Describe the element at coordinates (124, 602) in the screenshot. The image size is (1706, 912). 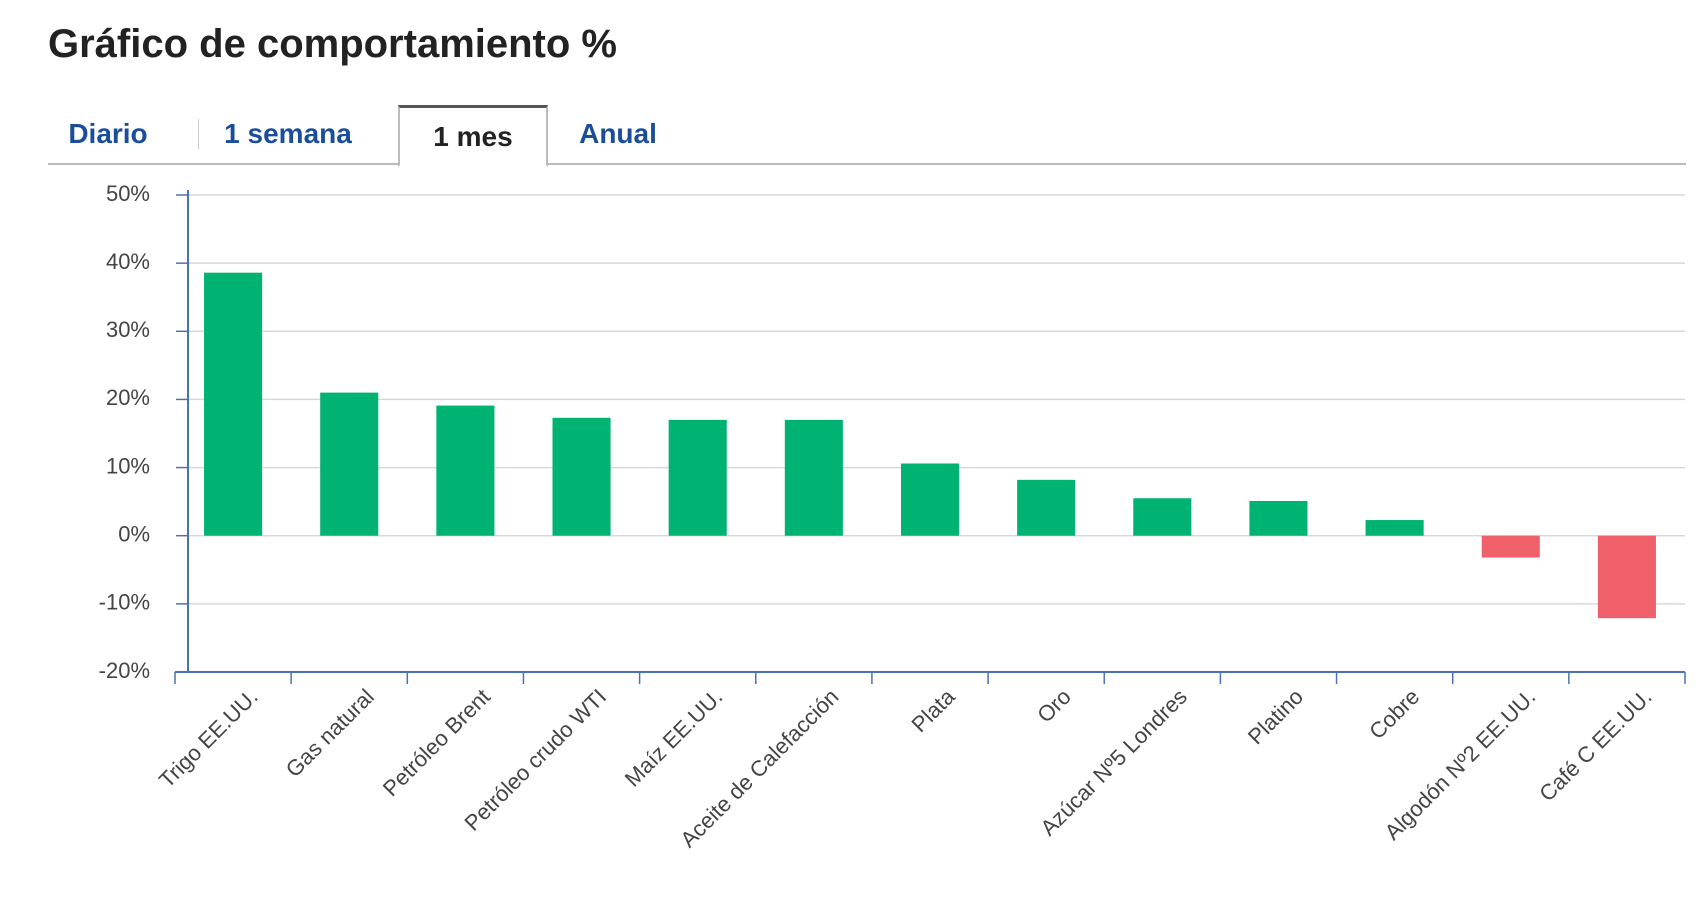
I see `y-tick-label: -10%` at that location.